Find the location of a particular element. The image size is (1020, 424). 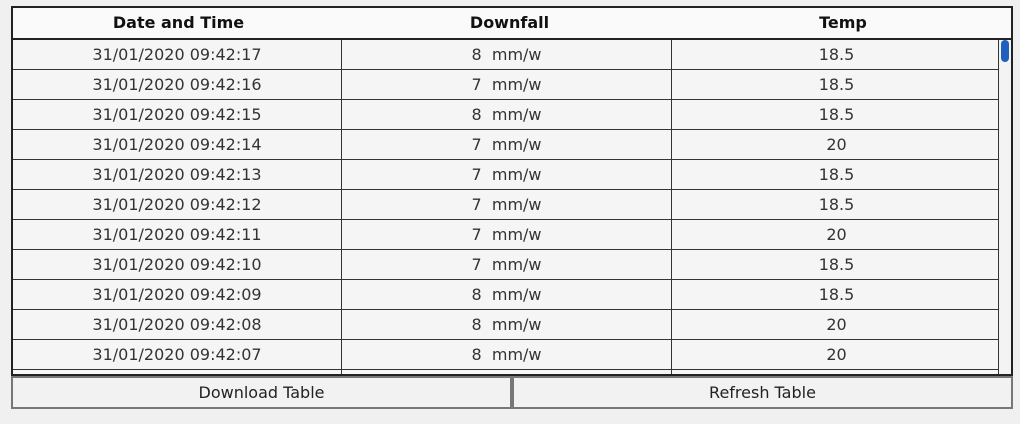

cell-datetime: 31/01/2020 09:42:12 is located at coordinates (177, 204).